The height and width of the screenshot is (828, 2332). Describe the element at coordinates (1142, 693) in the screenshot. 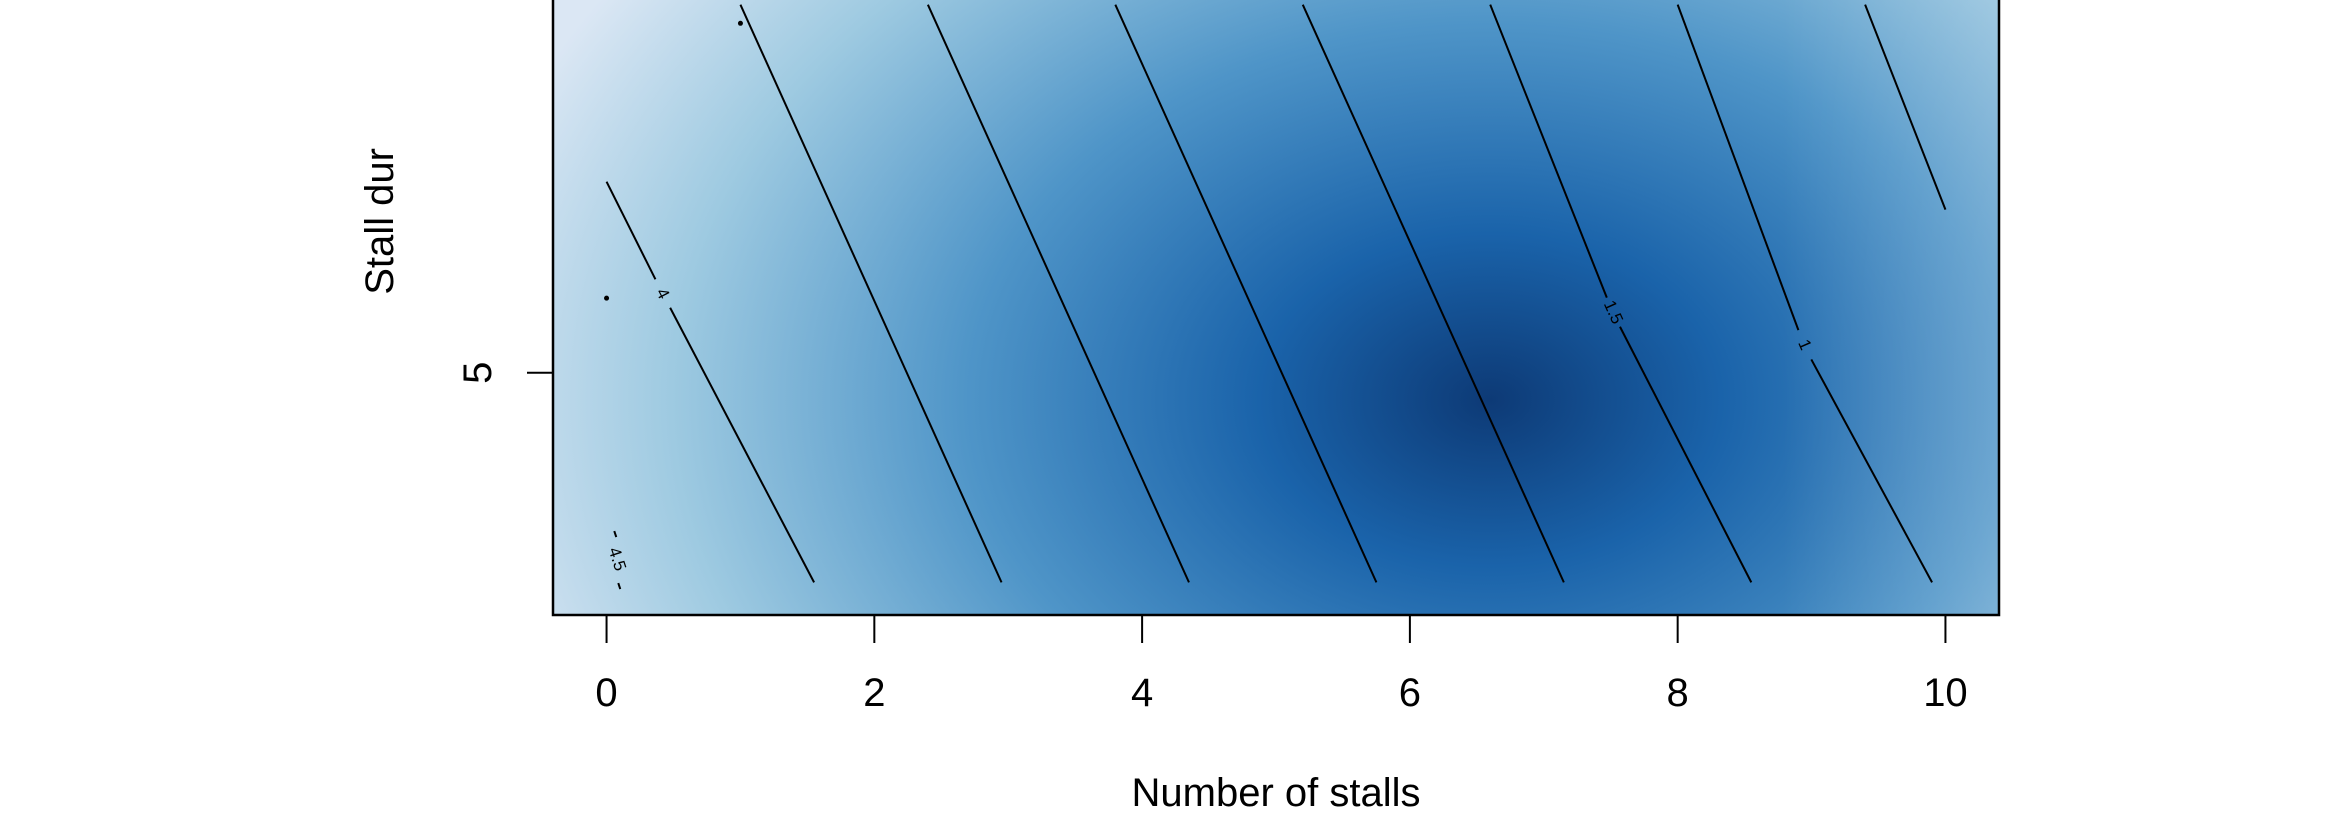

I see `x-tick-label: 4` at that location.